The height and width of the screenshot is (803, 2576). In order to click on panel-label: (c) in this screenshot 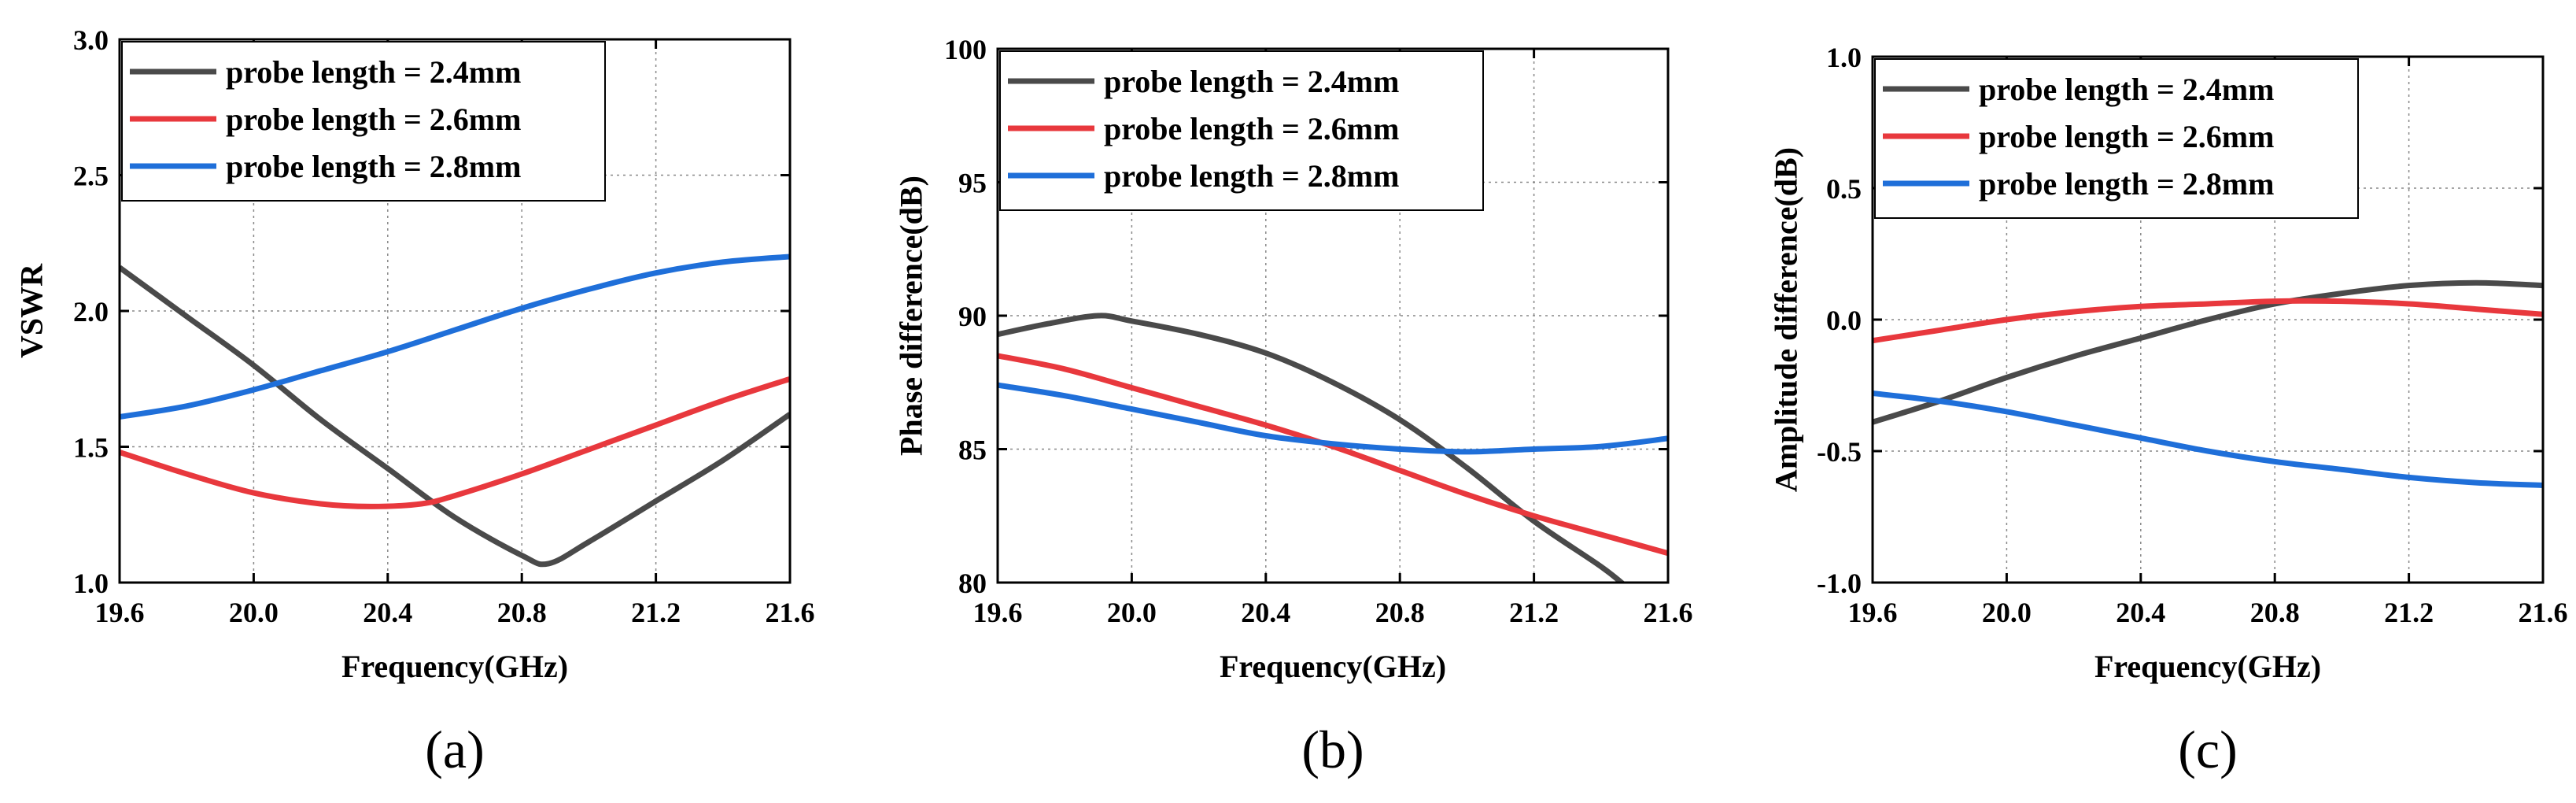, I will do `click(2207, 749)`.